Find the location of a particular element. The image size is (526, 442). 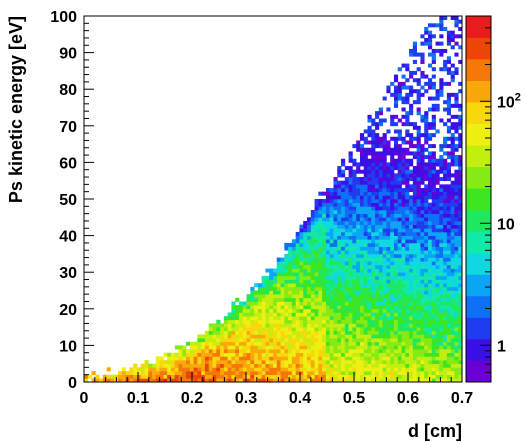

y-tick-label: 60 is located at coordinates (68, 163).